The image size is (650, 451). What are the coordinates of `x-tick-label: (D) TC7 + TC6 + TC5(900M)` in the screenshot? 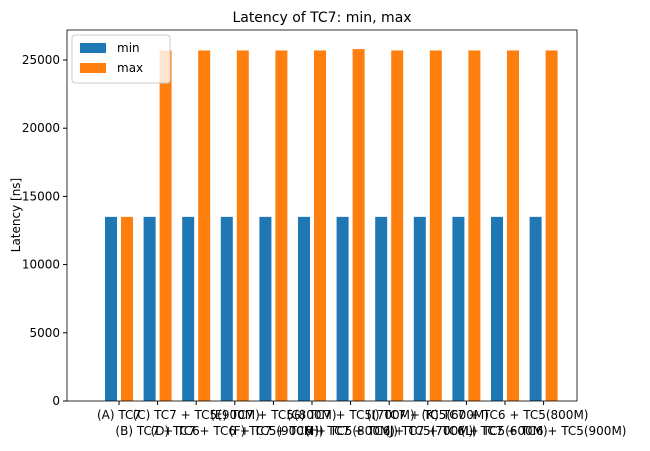 It's located at (235, 431).